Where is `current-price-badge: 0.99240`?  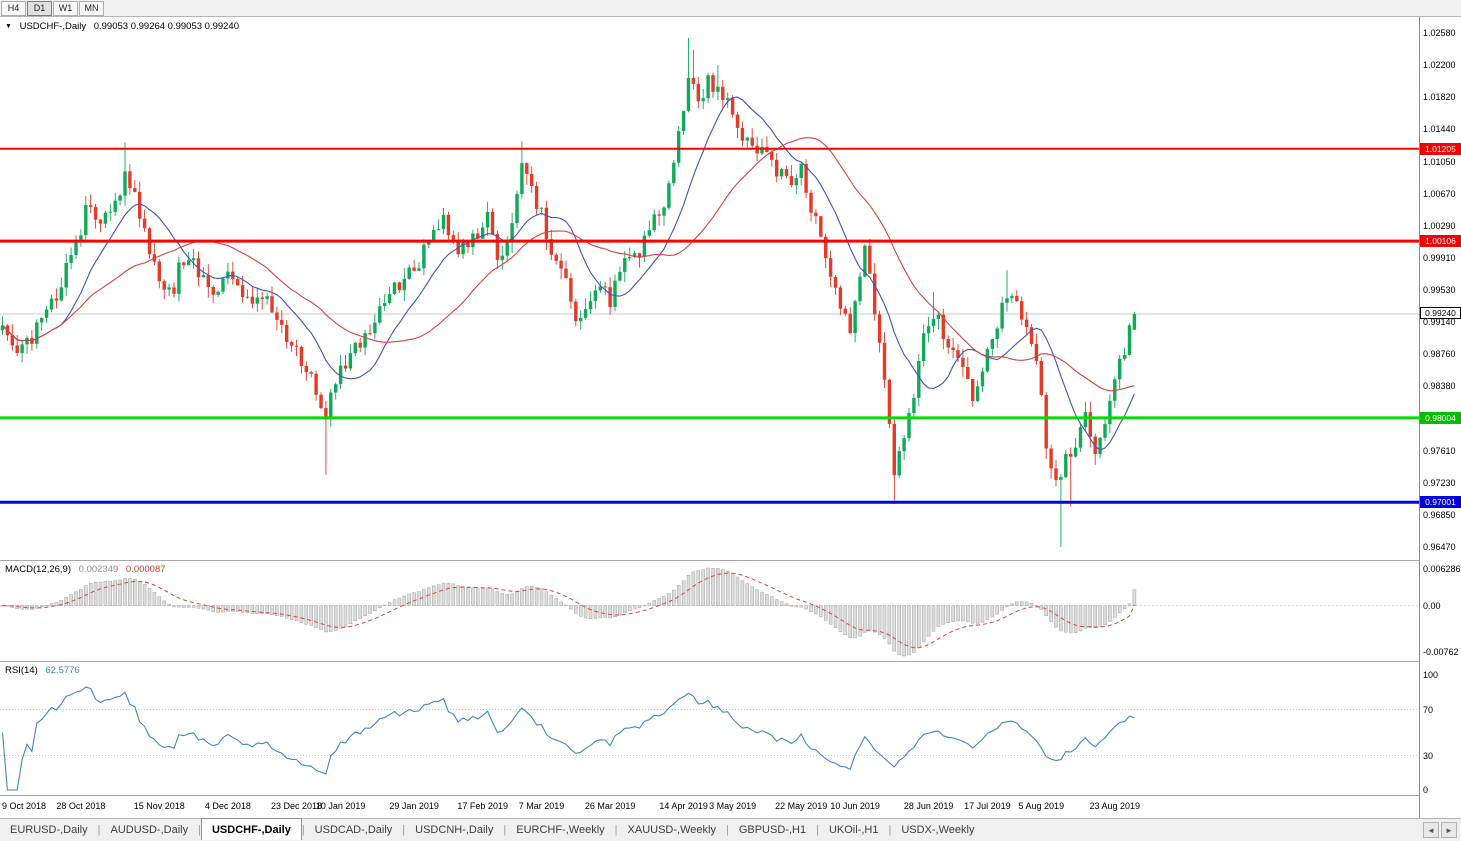 current-price-badge: 0.99240 is located at coordinates (1440, 313).